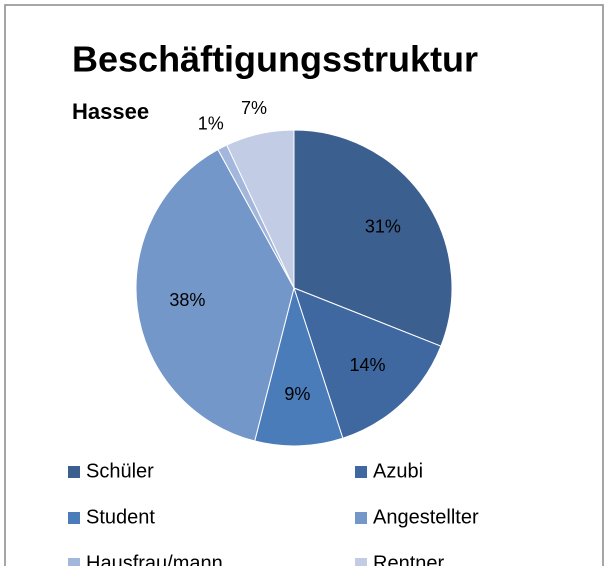 The width and height of the screenshot is (605, 566). What do you see at coordinates (383, 226) in the screenshot?
I see `data-label: 31%` at bounding box center [383, 226].